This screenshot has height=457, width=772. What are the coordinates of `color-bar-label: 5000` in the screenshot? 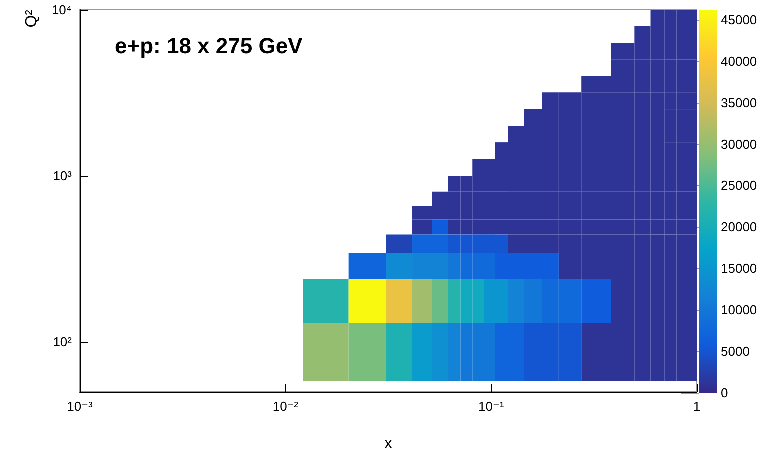 It's located at (735, 352).